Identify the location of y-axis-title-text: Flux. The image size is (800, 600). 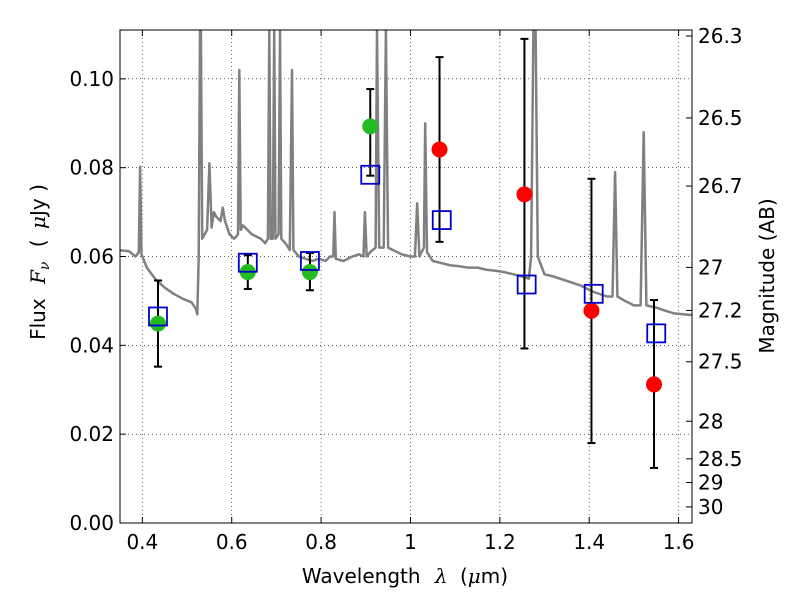
(38, 319).